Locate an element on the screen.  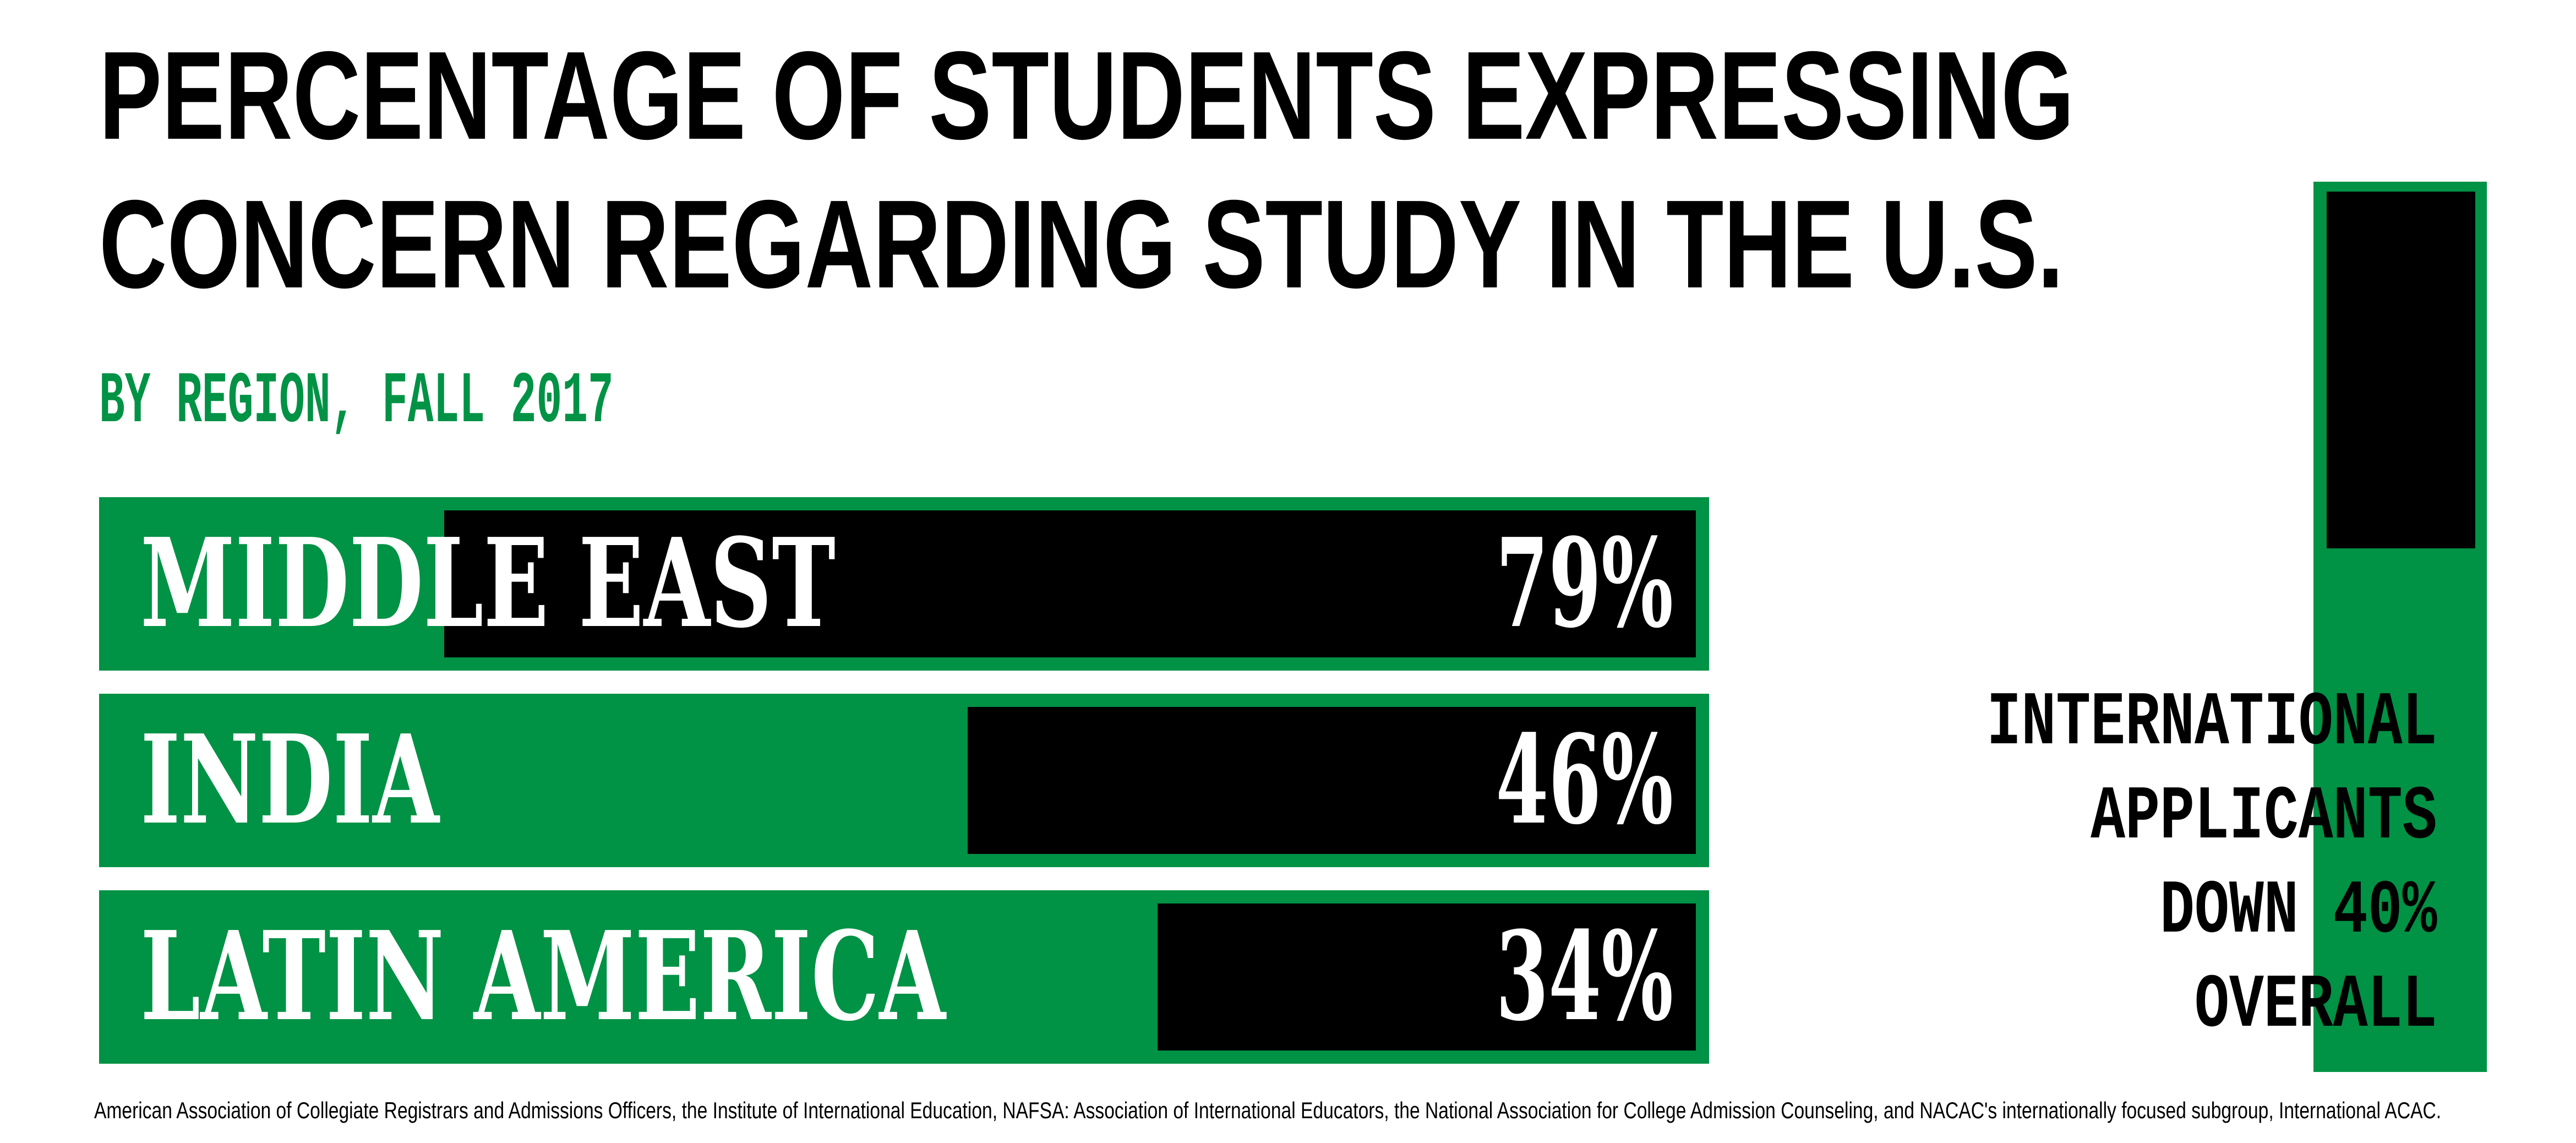
bar-value-middle-east: 79% is located at coordinates (1530, 584).